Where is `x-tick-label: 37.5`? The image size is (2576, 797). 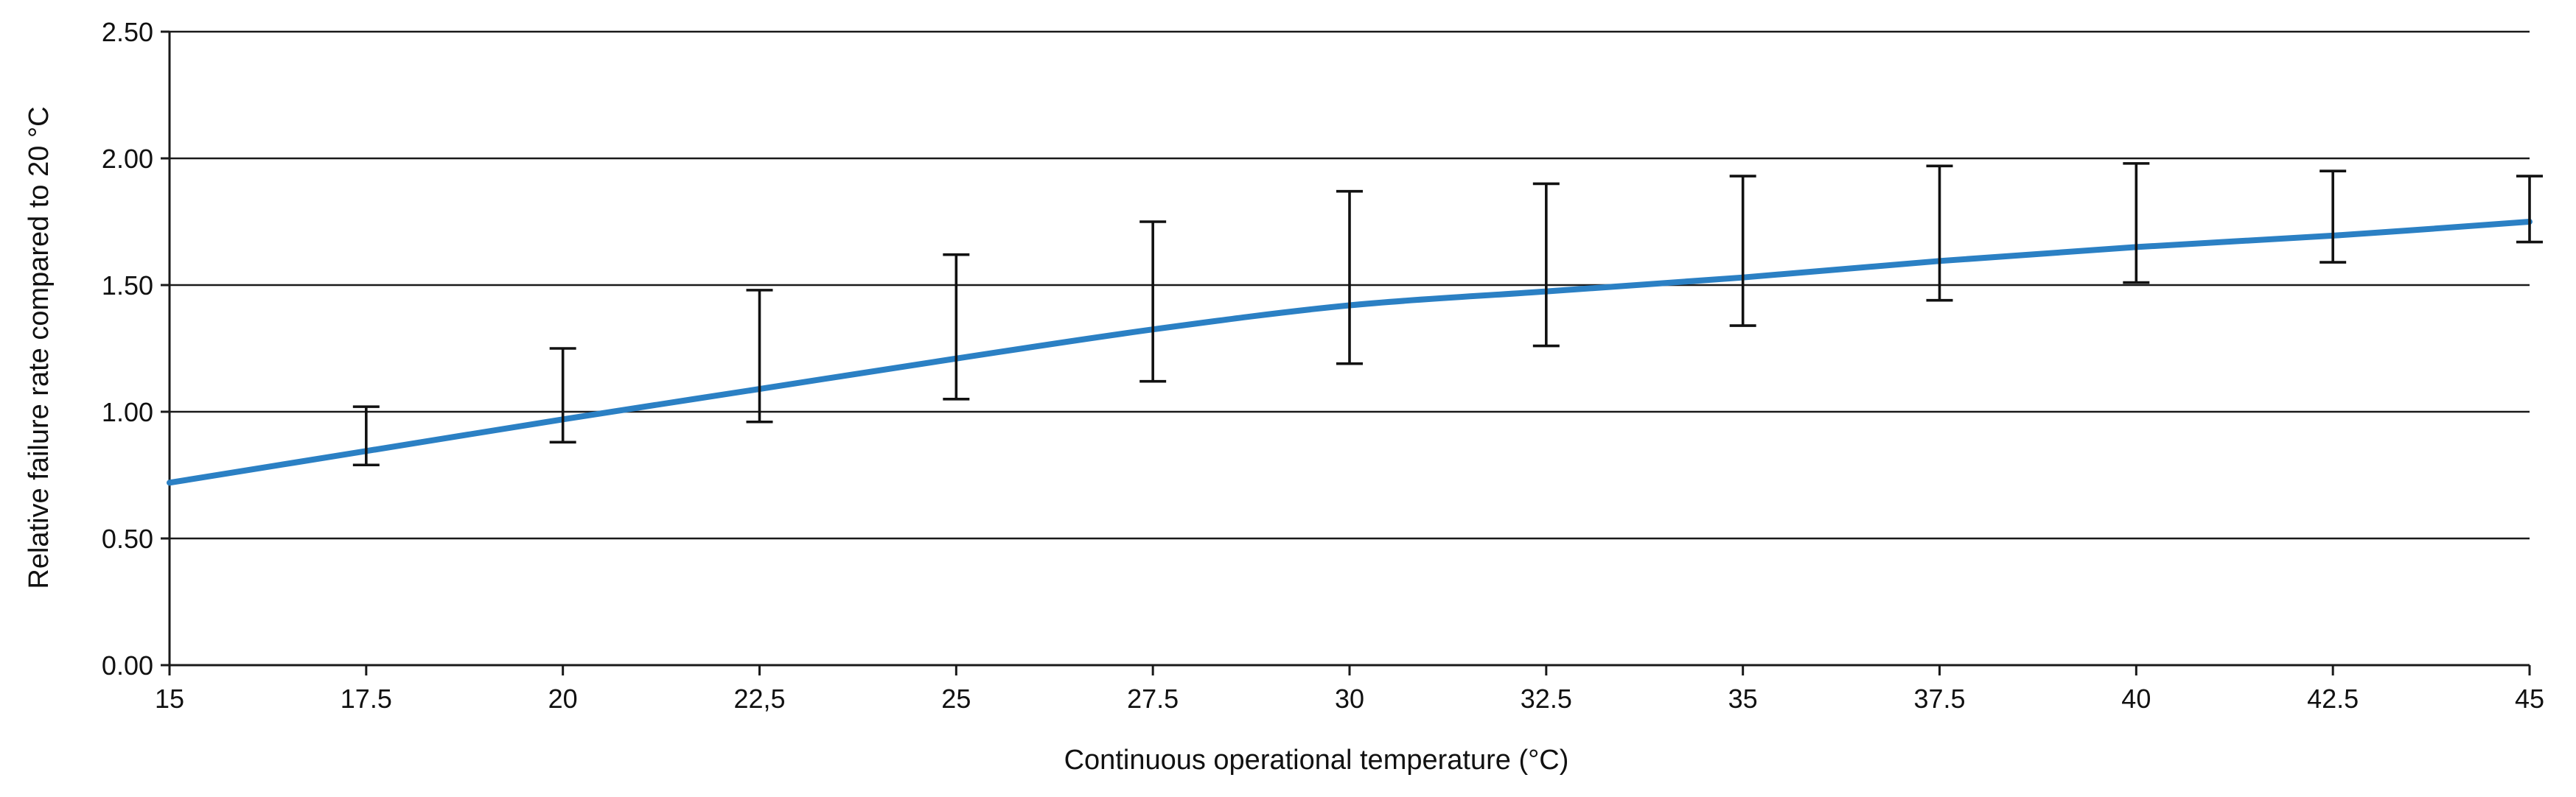 x-tick-label: 37.5 is located at coordinates (1939, 699).